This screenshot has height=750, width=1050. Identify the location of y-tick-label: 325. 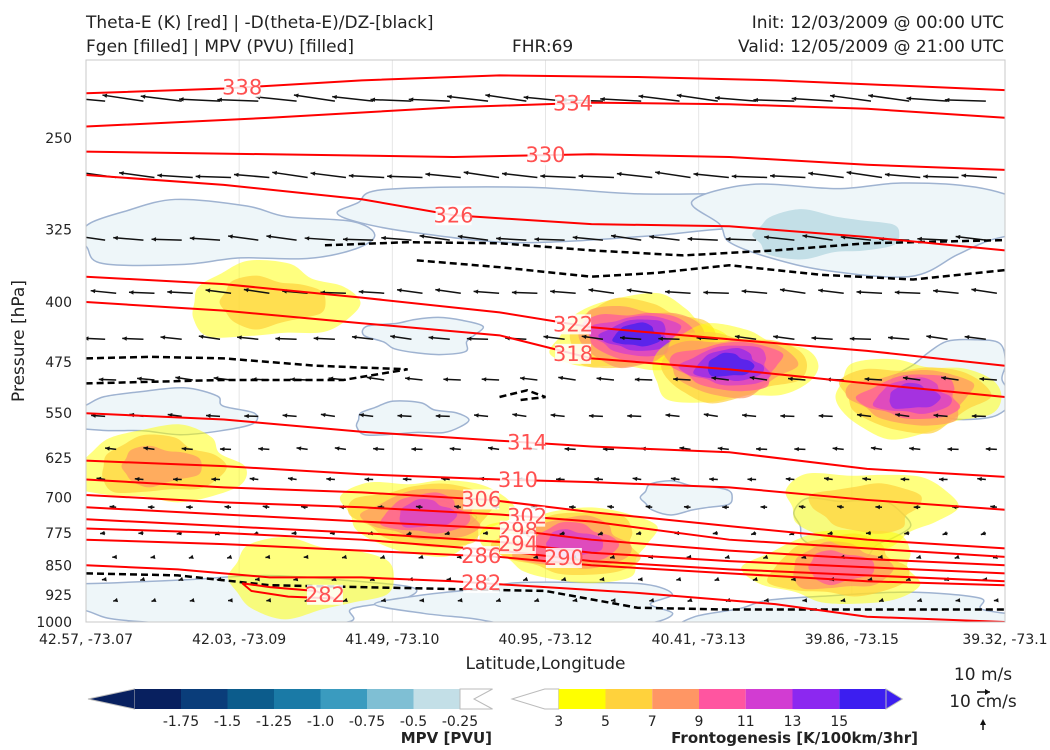
(58, 231).